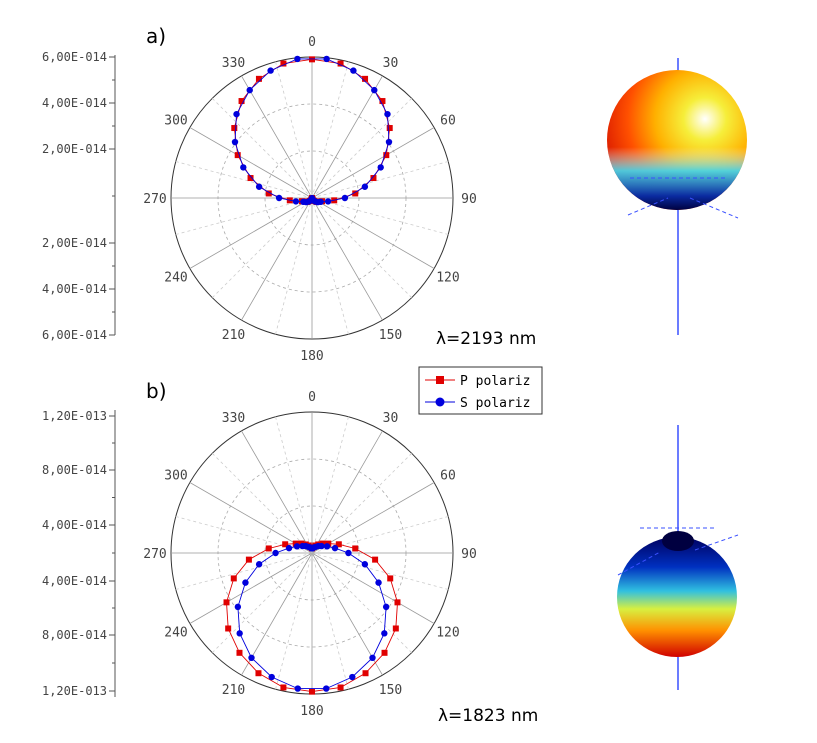  Describe the element at coordinates (175, 633) in the screenshot. I see `angle-label: 240` at that location.